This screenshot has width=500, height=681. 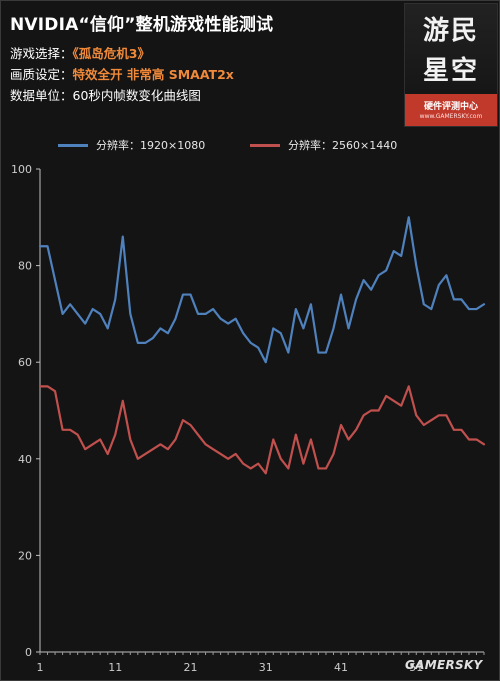 What do you see at coordinates (205, 95) in the screenshot?
I see `unit-row: 数据单位：60秒内帧数变化曲线图` at bounding box center [205, 95].